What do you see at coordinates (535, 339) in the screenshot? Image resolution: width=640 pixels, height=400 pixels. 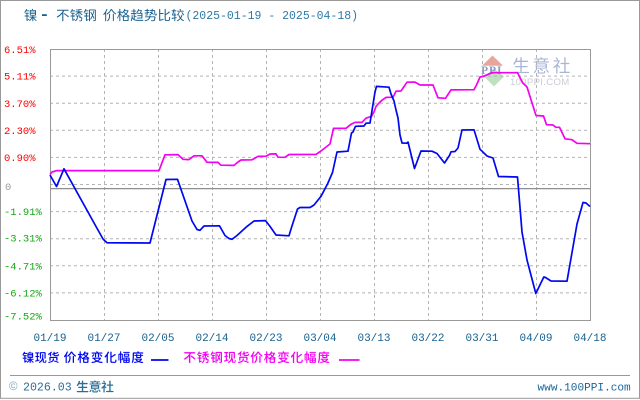 I see `svg-text: 04/09` at bounding box center [535, 339].